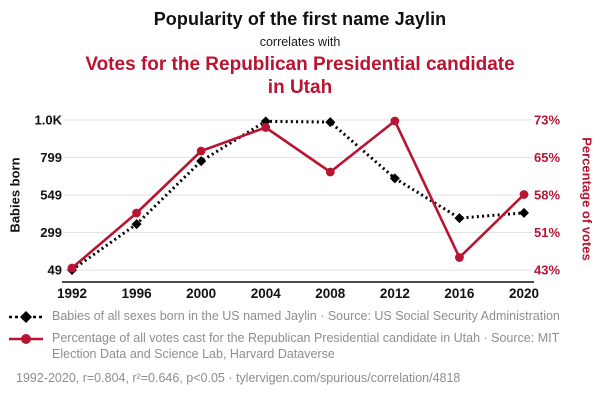 The width and height of the screenshot is (600, 414). I want to click on x-axis-tick: 2008, so click(330, 293).